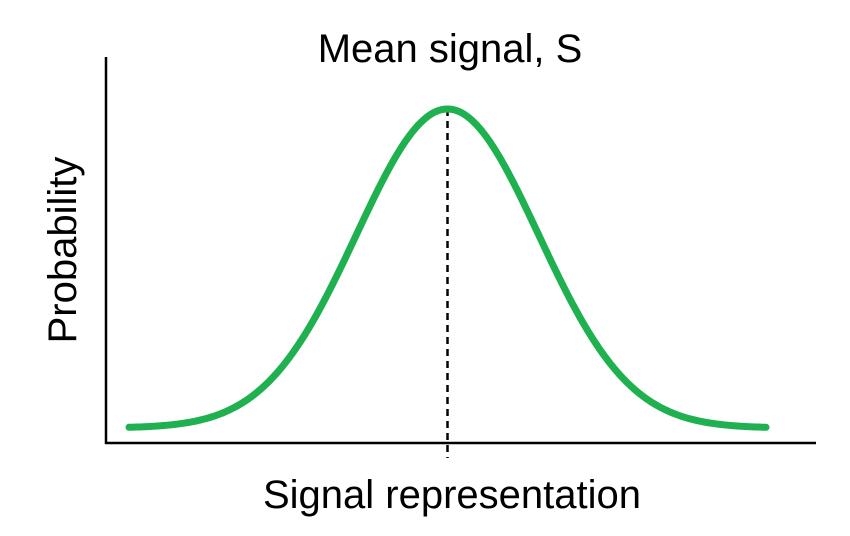 This screenshot has height=536, width=850. Describe the element at coordinates (63, 250) in the screenshot. I see `y-axis-label: Probability` at that location.